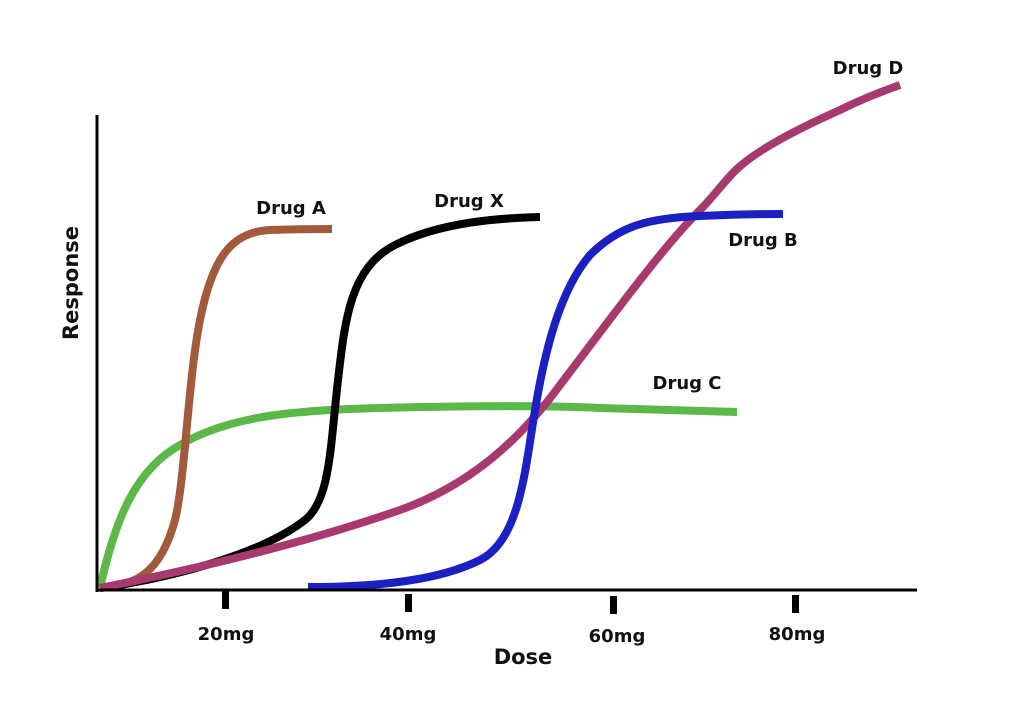  What do you see at coordinates (225, 600) in the screenshot?
I see `tick-20mg` at bounding box center [225, 600].